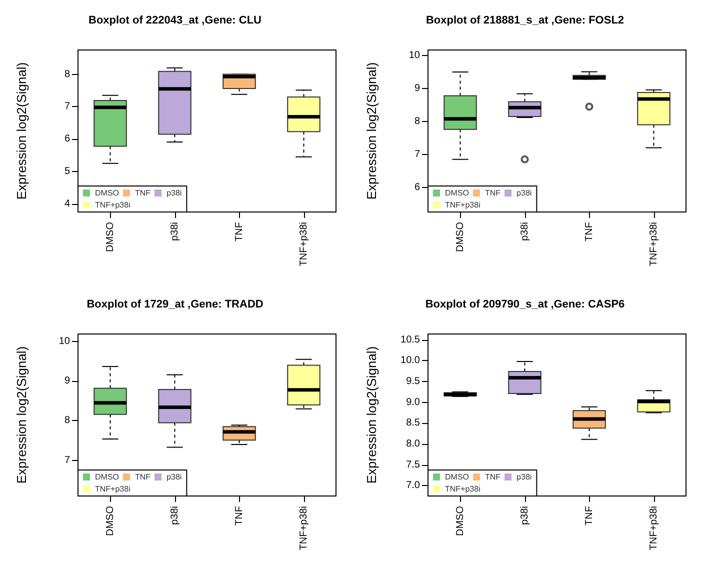 The height and width of the screenshot is (569, 701). What do you see at coordinates (413, 486) in the screenshot?
I see `y-tick-label: 7.0` at bounding box center [413, 486].